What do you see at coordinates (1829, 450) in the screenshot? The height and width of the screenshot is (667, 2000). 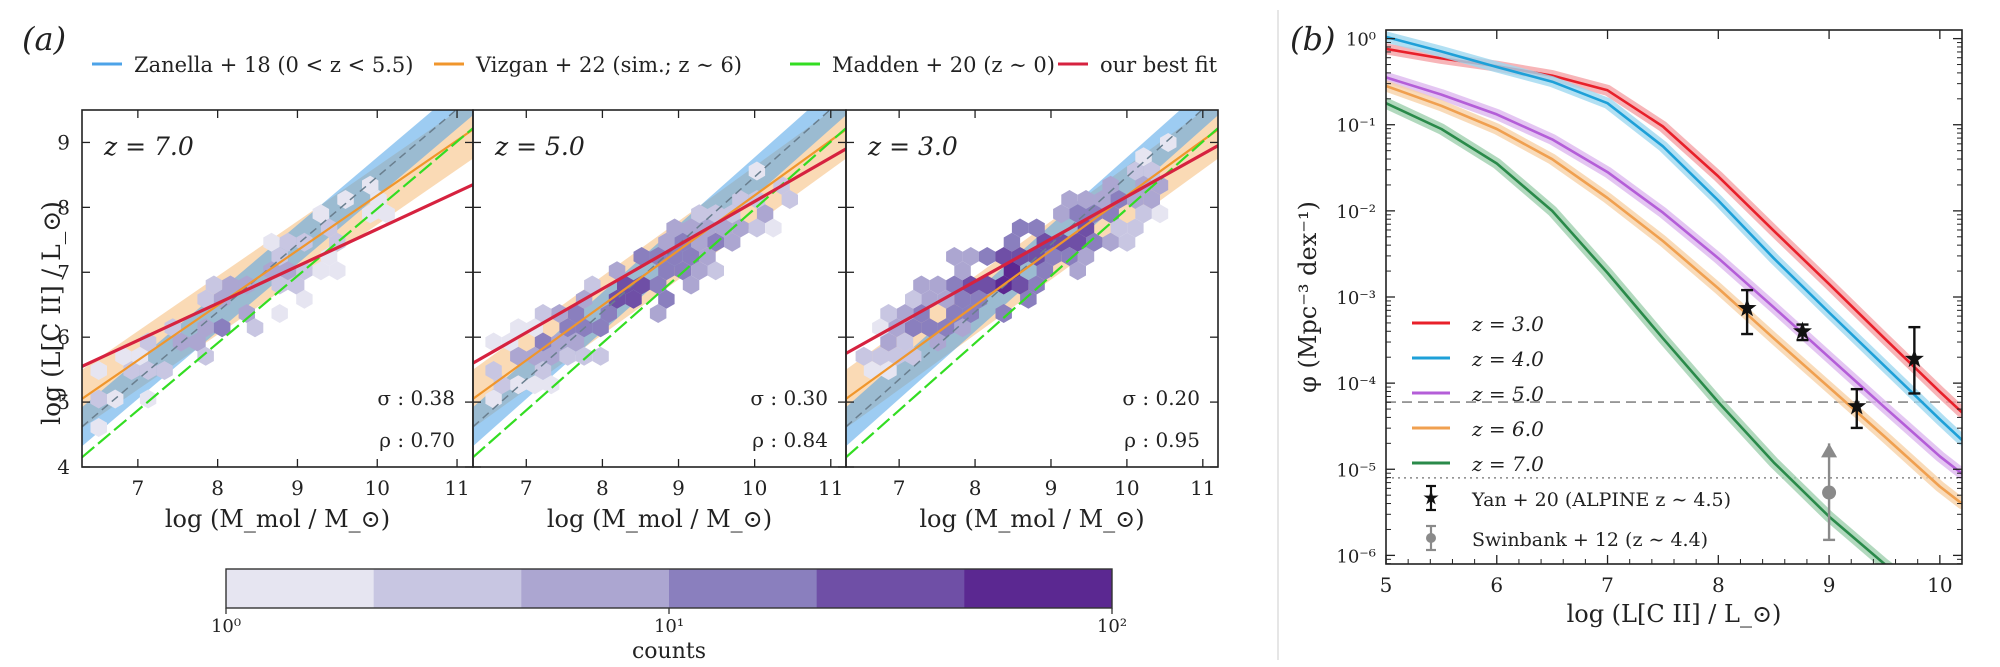 I see `lower-limit-arrow` at bounding box center [1829, 450].